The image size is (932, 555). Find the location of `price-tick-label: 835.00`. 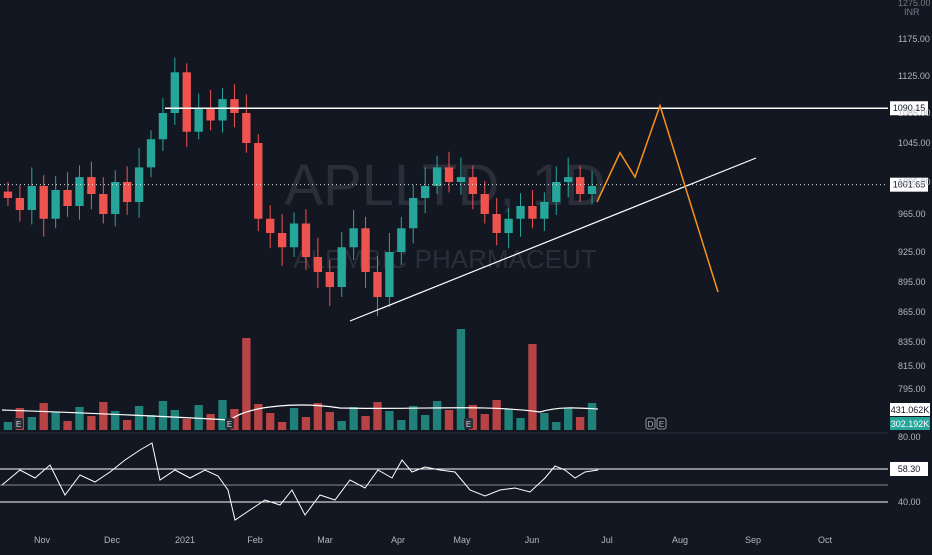

price-tick-label: 835.00 is located at coordinates (912, 342).